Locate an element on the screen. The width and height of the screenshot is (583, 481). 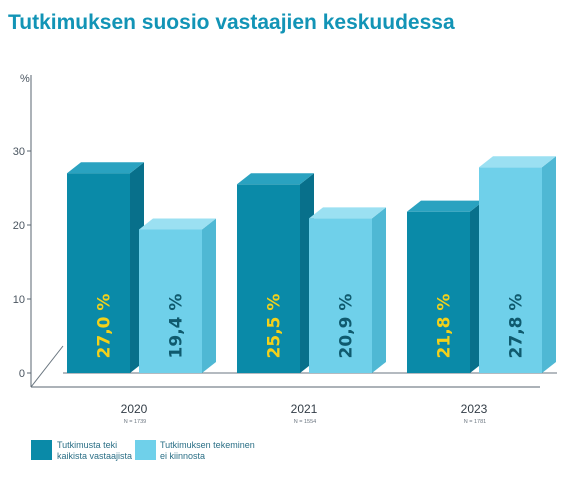
bar-value-label: 21,8 % is located at coordinates (445, 326).